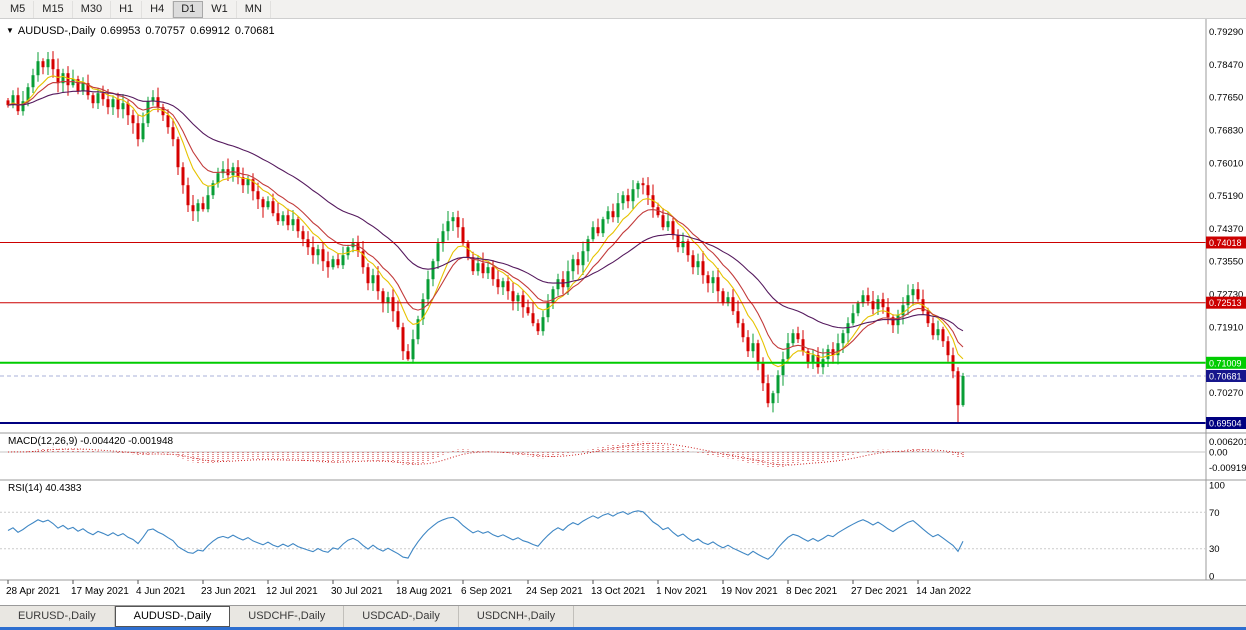 The width and height of the screenshot is (1246, 630). What do you see at coordinates (812, 591) in the screenshot?
I see `date-axis-label: 8 Dec 2021` at bounding box center [812, 591].